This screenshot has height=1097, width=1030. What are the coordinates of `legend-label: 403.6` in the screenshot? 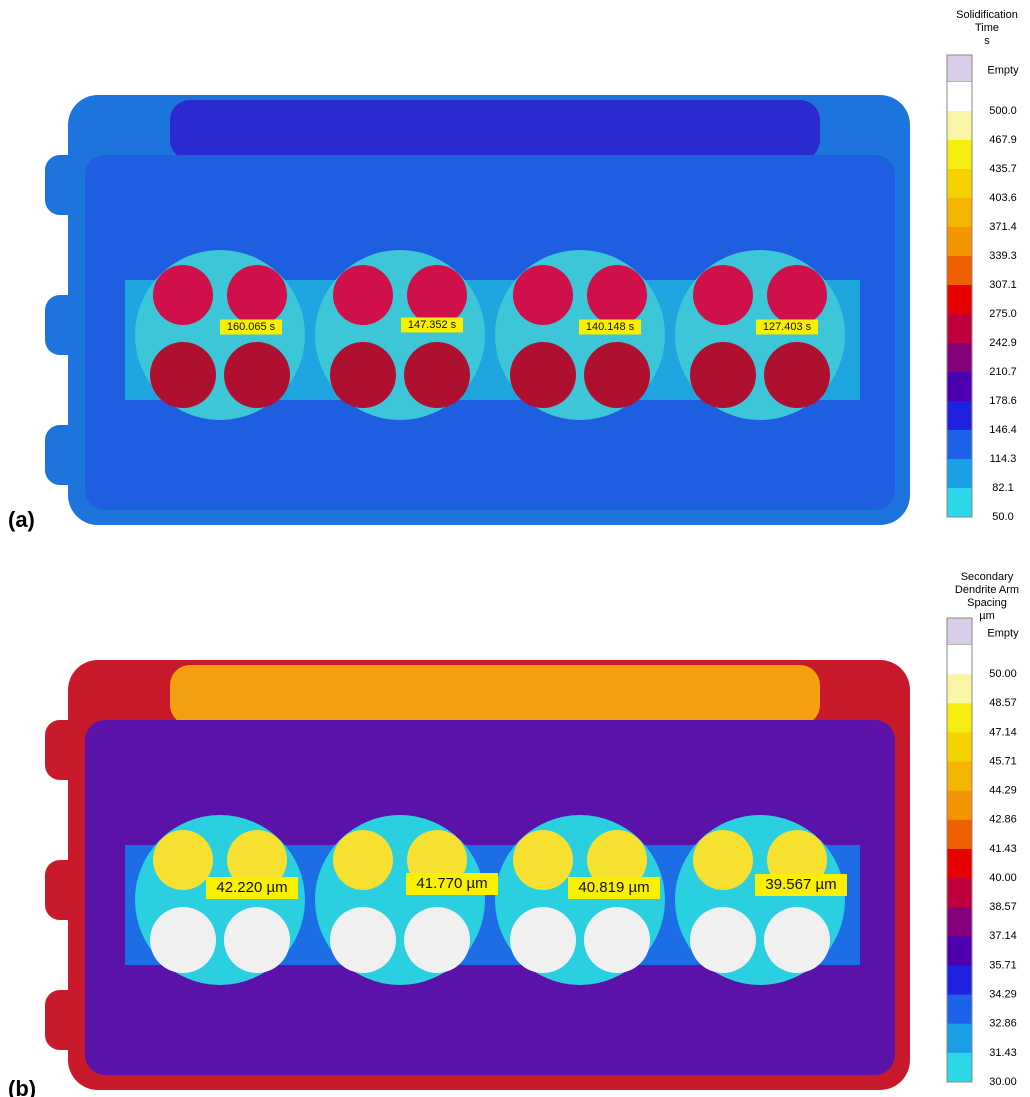 It's located at (1003, 198).